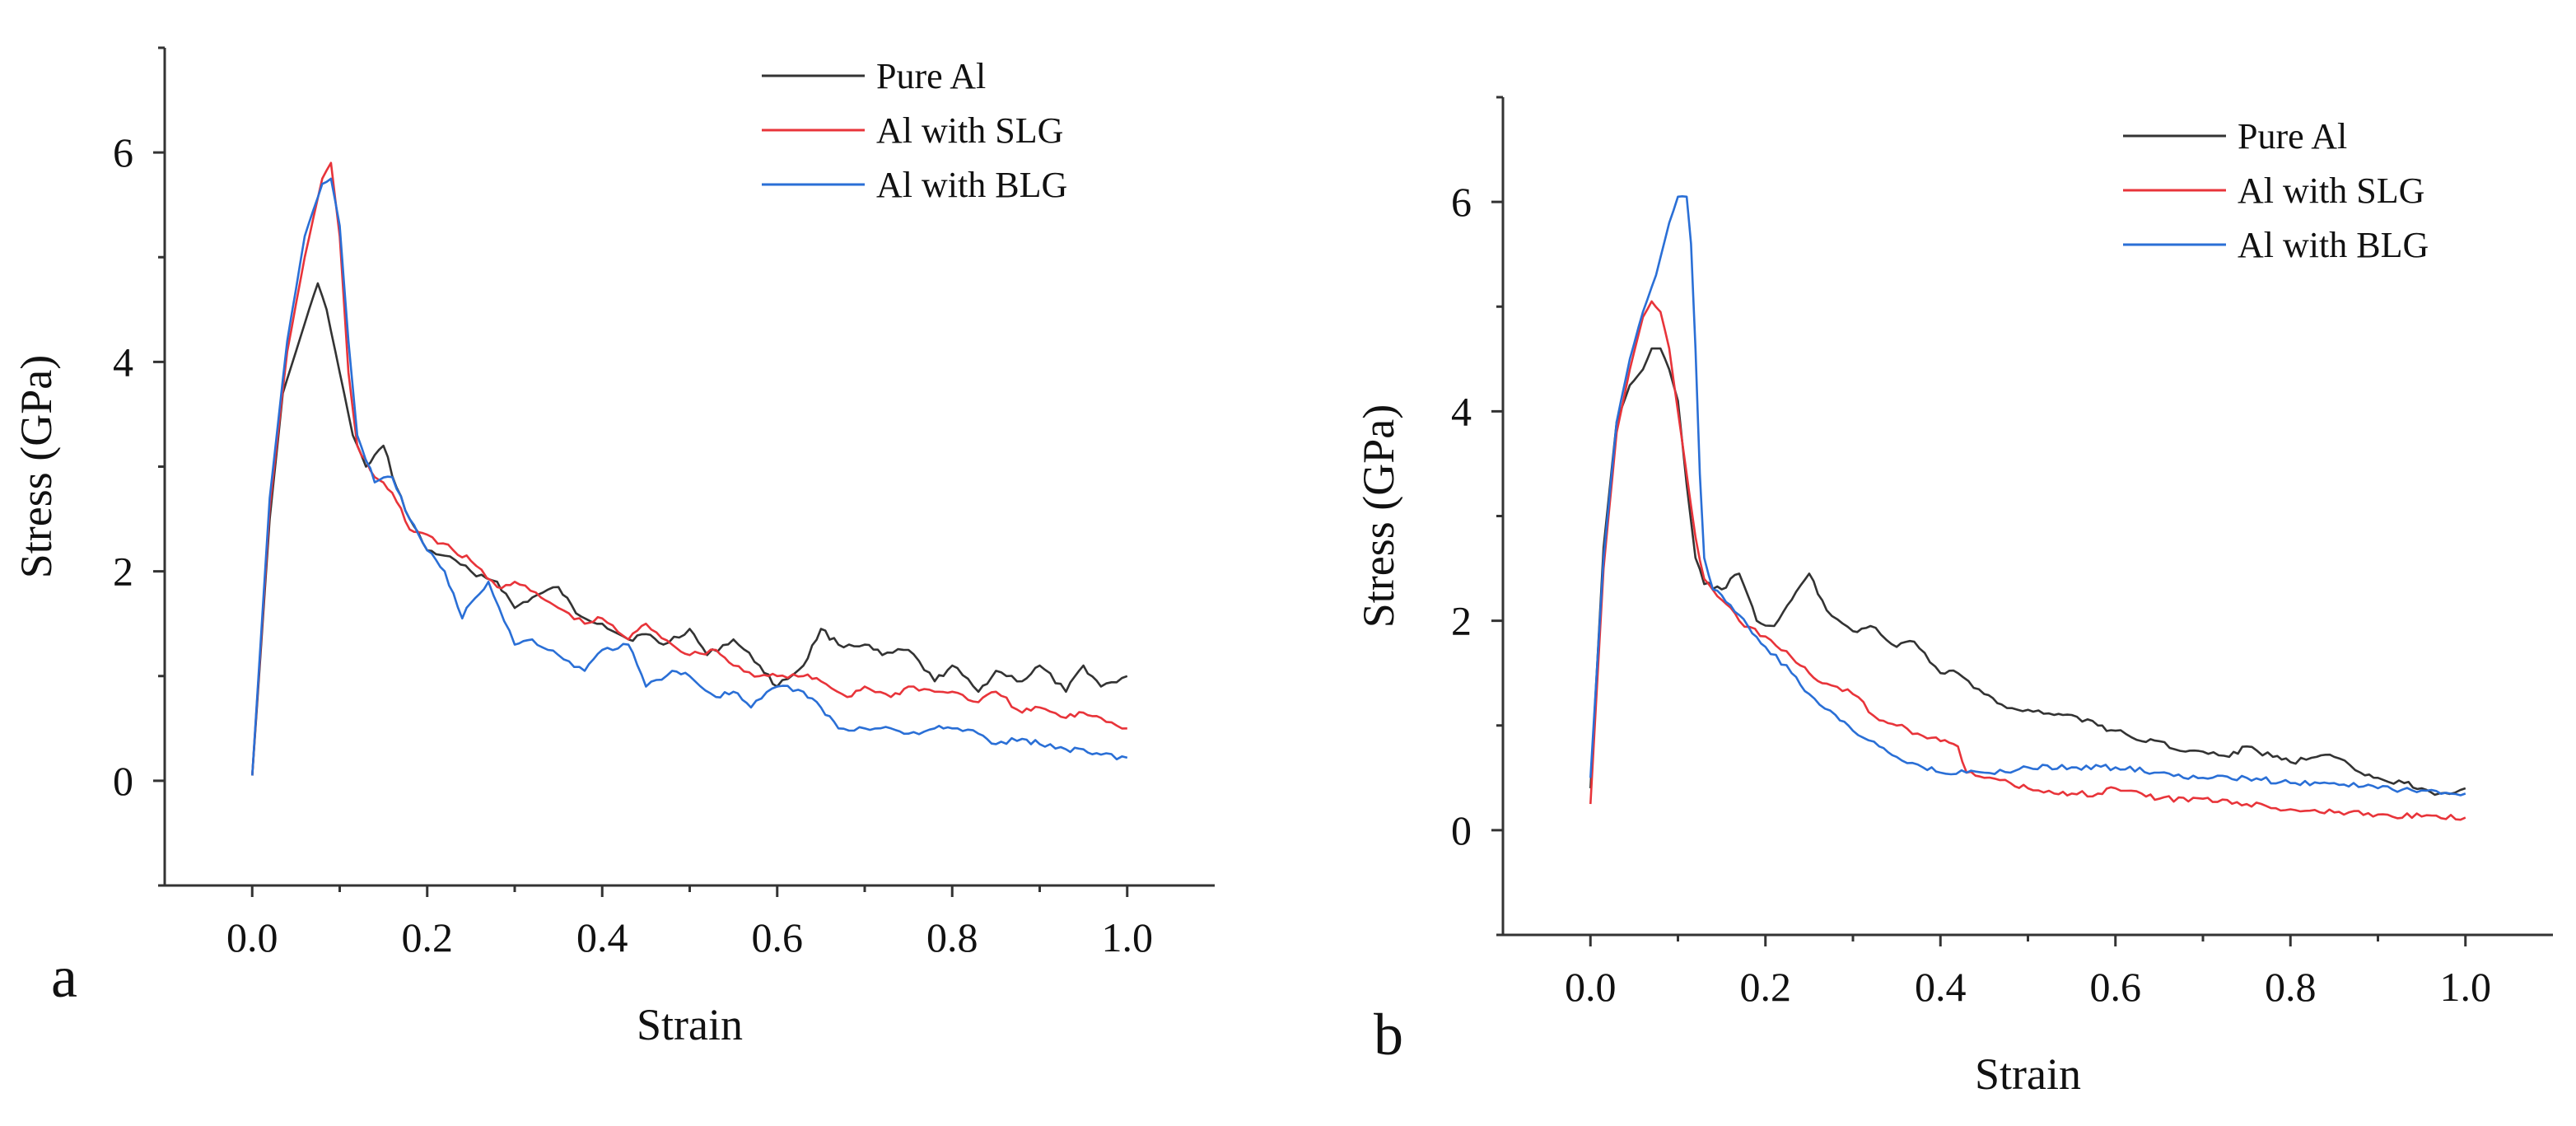 Image resolution: width=2576 pixels, height=1126 pixels. I want to click on panel-label: b, so click(1388, 1035).